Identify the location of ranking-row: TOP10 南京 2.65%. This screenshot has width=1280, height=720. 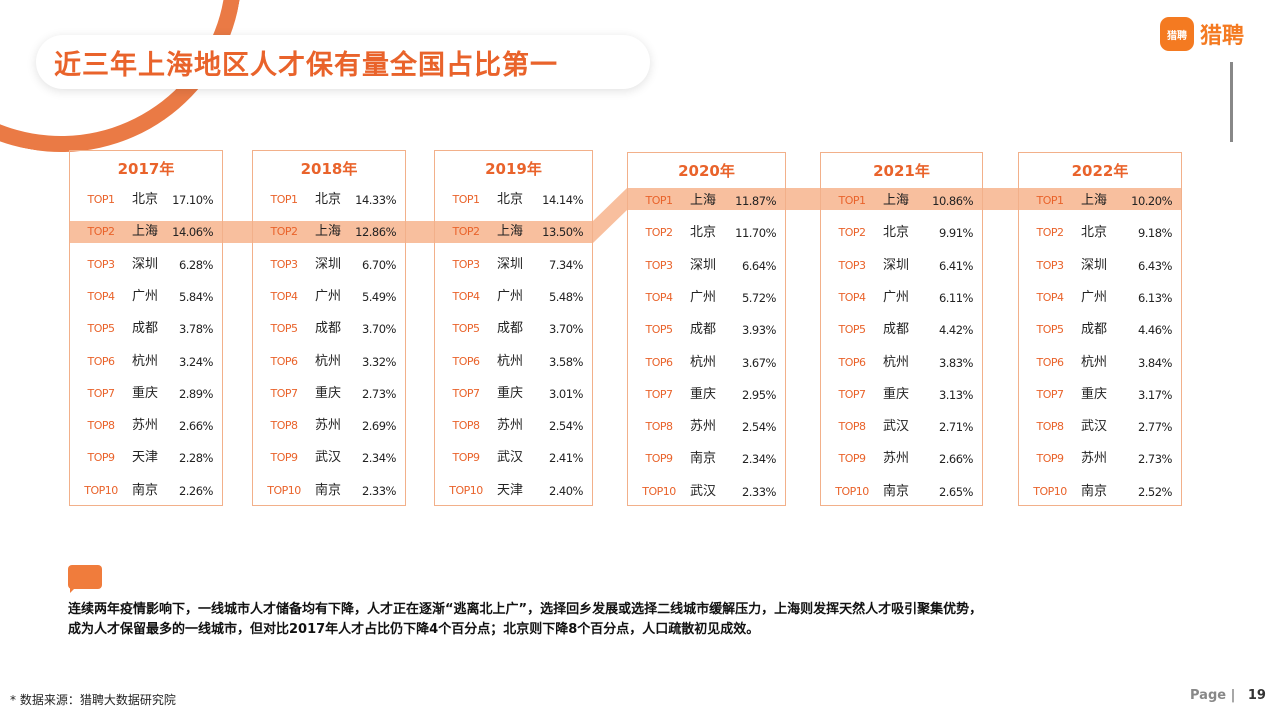
(901, 492).